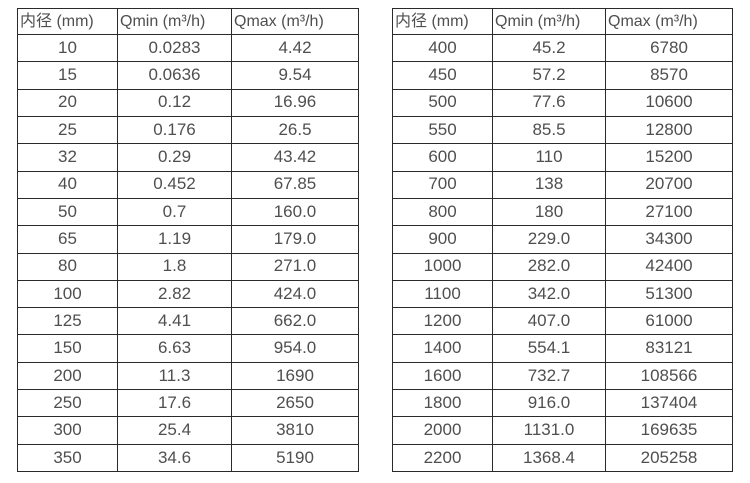 Image resolution: width=750 pixels, height=483 pixels. Describe the element at coordinates (549, 266) in the screenshot. I see `table-cell: 282.0` at that location.